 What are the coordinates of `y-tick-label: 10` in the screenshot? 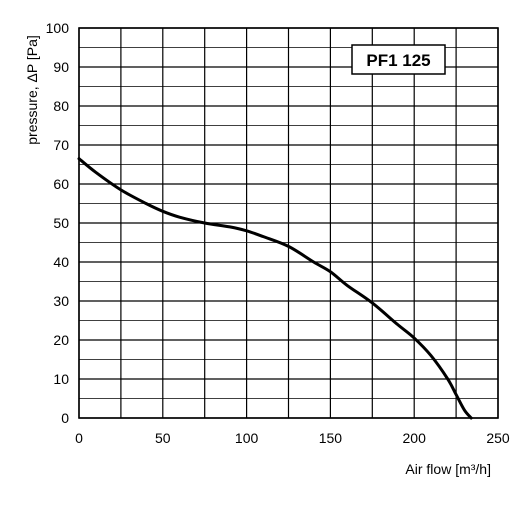 It's located at (61, 379).